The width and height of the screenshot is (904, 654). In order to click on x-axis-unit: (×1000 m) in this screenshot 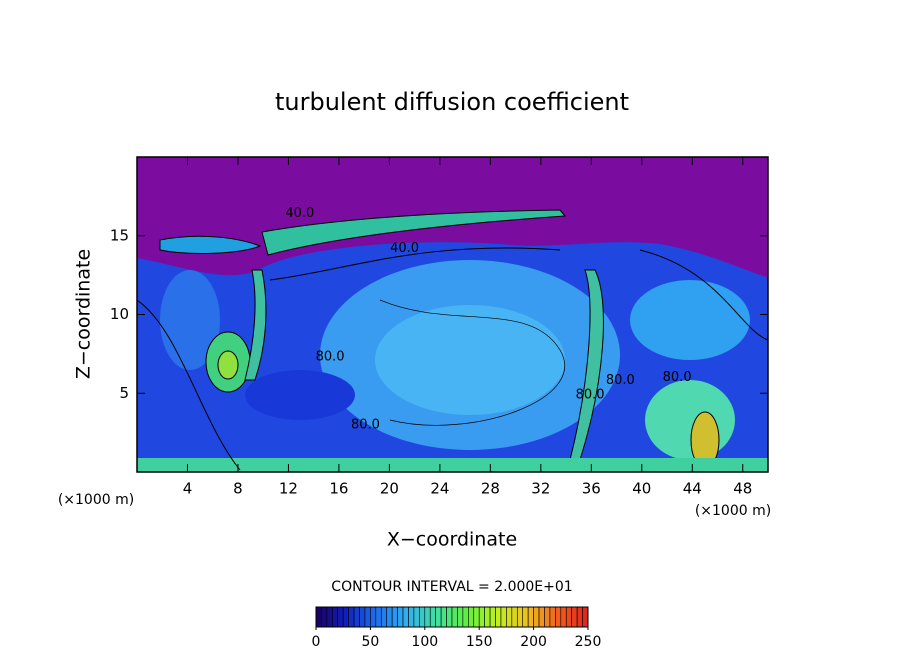, I will do `click(733, 511)`.